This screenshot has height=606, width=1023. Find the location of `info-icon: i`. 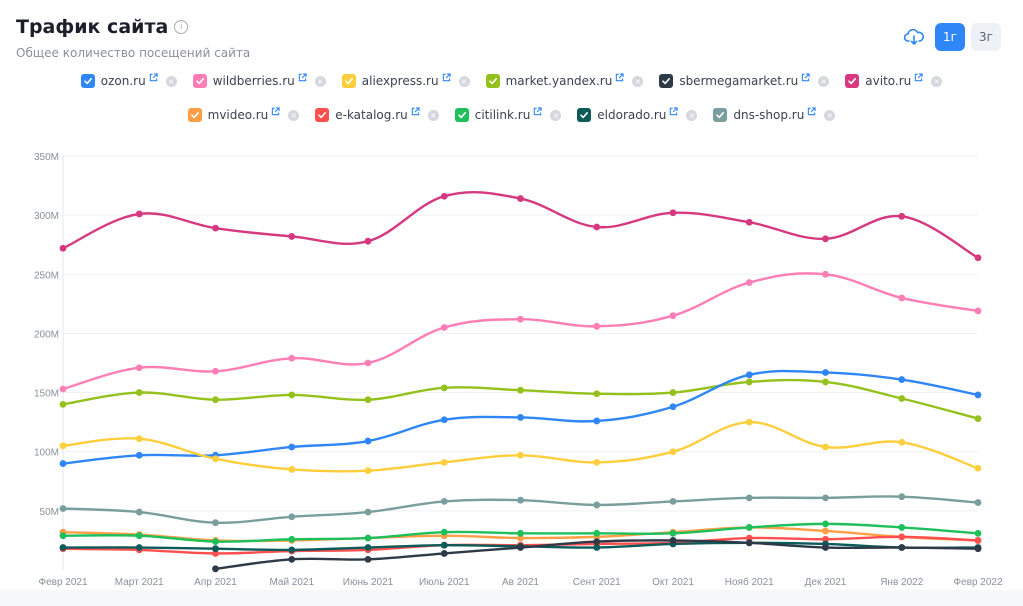

info-icon: i is located at coordinates (181, 27).